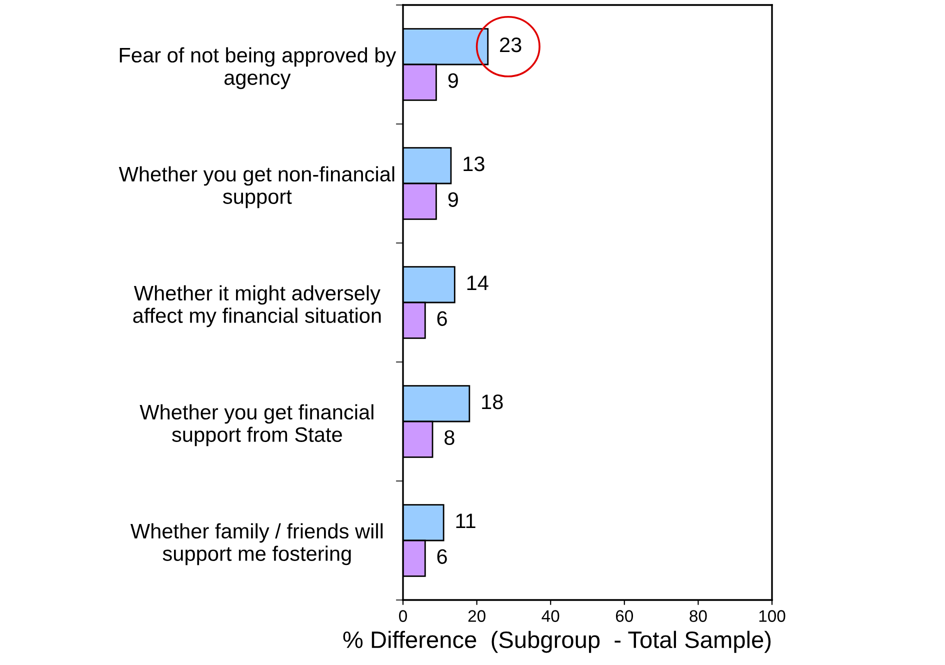 Image resolution: width=945 pixels, height=665 pixels. Describe the element at coordinates (477, 283) in the screenshot. I see `data-label: 14` at that location.